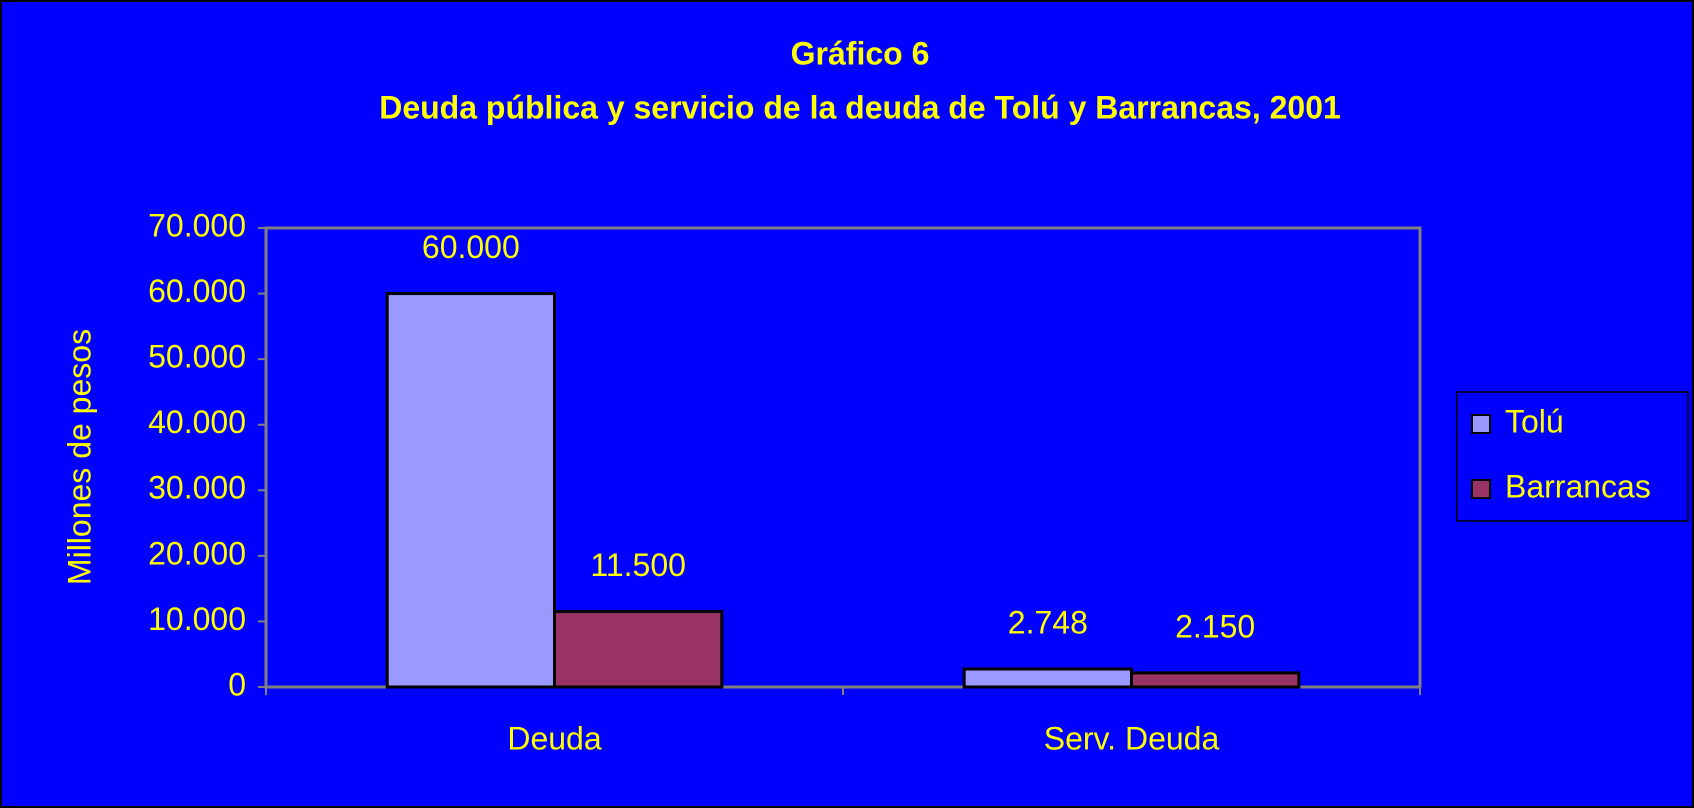 The height and width of the screenshot is (808, 1694). I want to click on y-tick-label: 70.000, so click(197, 225).